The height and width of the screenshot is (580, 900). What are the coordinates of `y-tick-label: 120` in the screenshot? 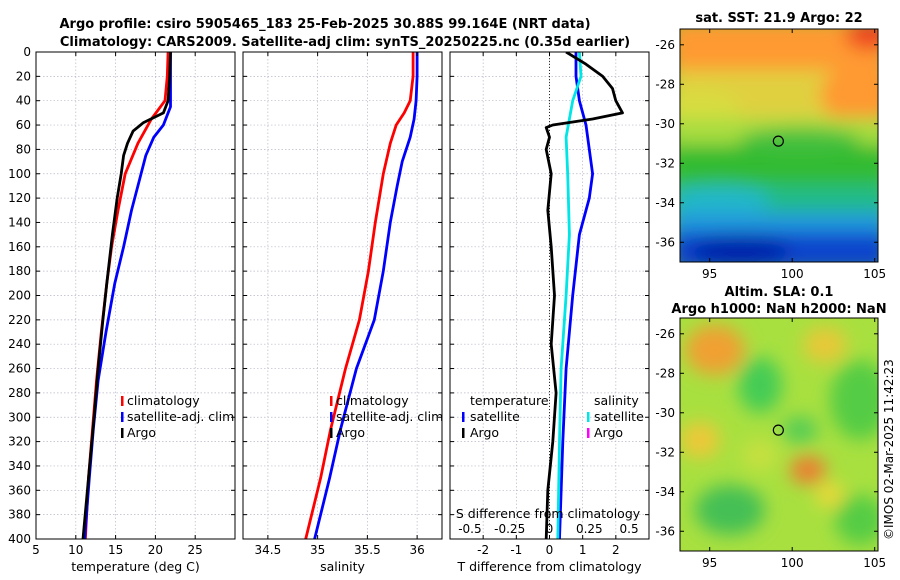 It's located at (19, 198).